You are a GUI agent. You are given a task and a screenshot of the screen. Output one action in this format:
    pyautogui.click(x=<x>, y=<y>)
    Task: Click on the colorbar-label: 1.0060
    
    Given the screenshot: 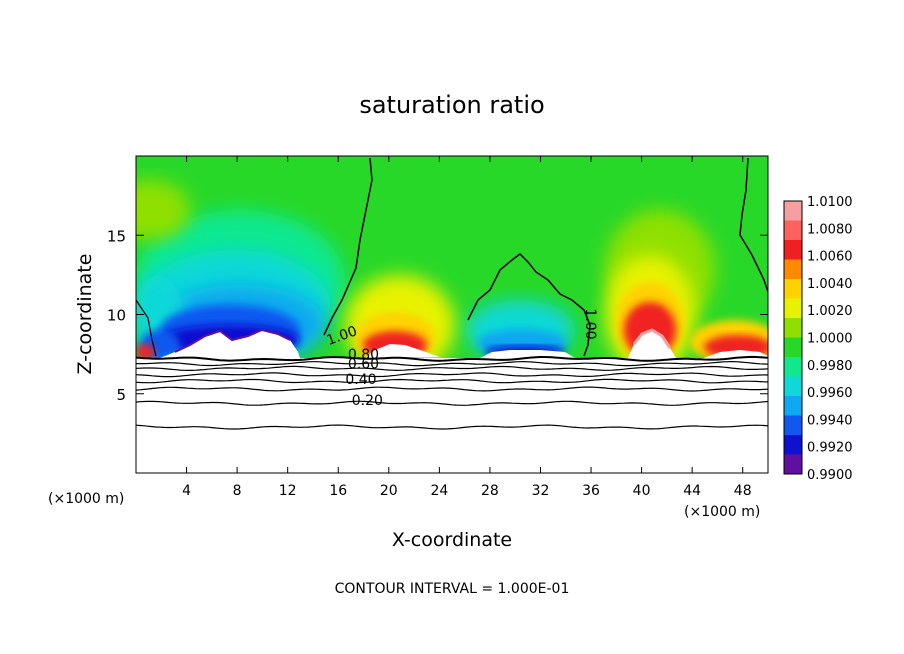 What is the action you would take?
    pyautogui.click(x=830, y=257)
    